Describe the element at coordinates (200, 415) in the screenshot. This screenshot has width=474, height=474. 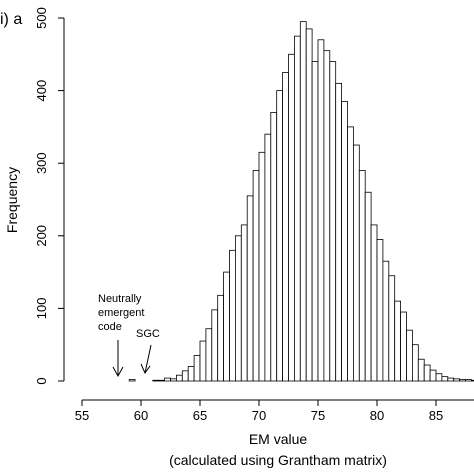
I see `x-tick-label: 65` at that location.